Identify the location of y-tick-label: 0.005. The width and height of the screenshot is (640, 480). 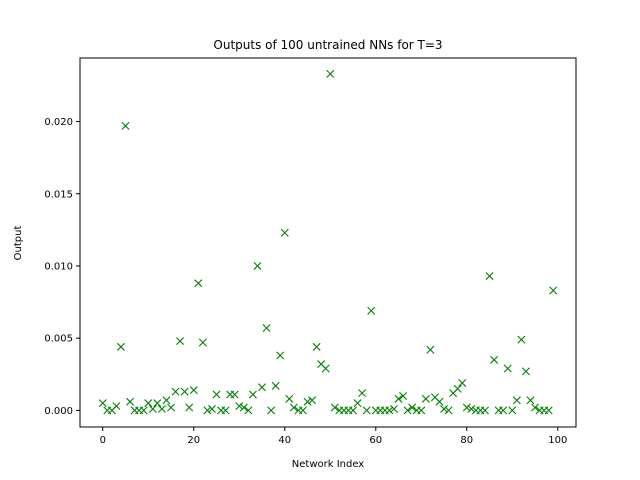
(58, 339).